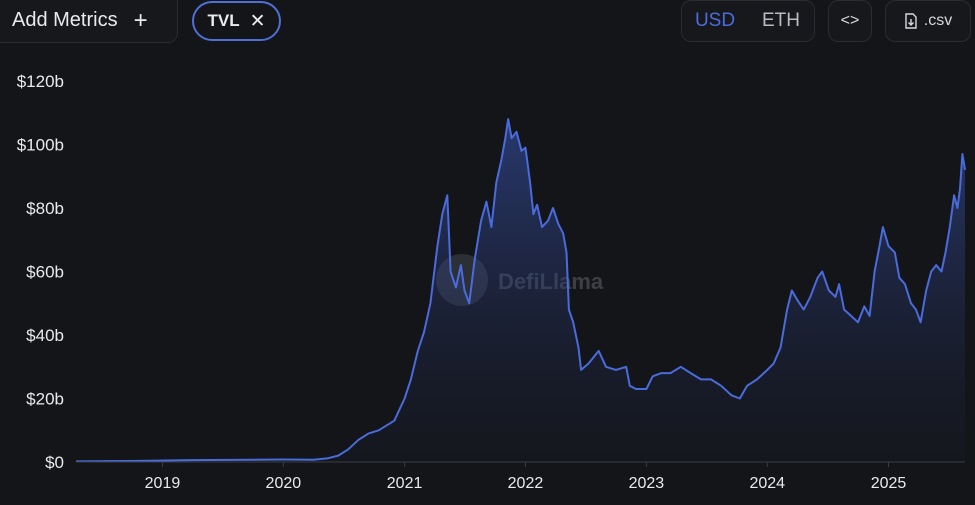  Describe the element at coordinates (767, 483) in the screenshot. I see `x-tick-label: 2024` at that location.